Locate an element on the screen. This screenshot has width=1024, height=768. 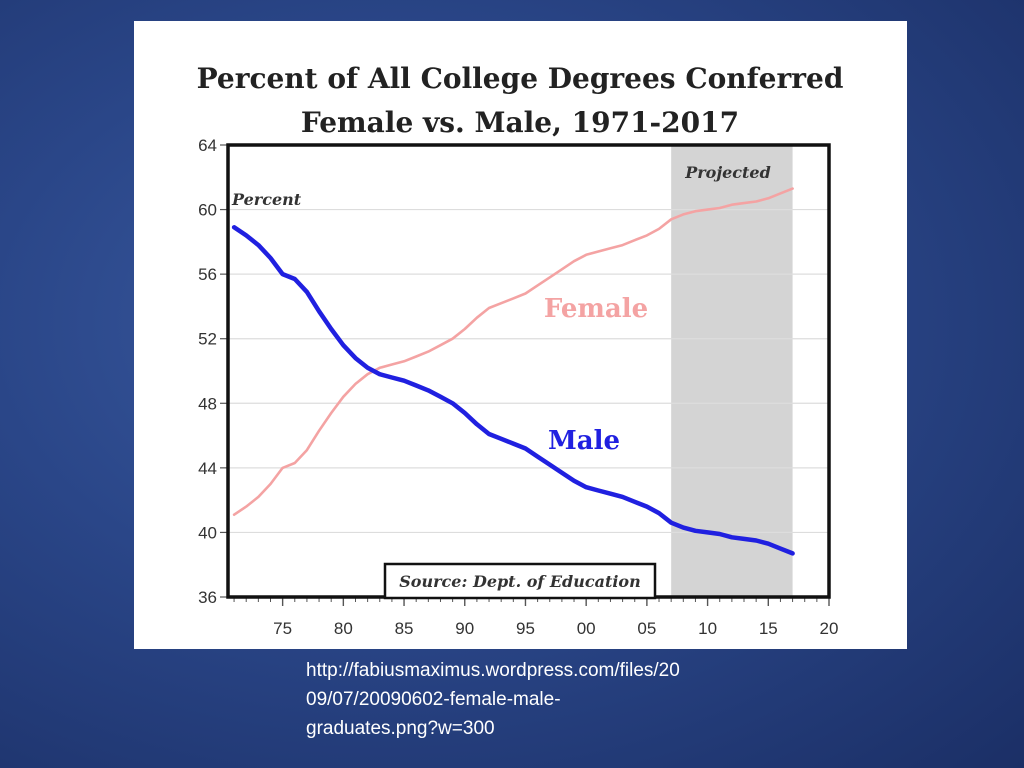
projected-label: Projected is located at coordinates (727, 172).